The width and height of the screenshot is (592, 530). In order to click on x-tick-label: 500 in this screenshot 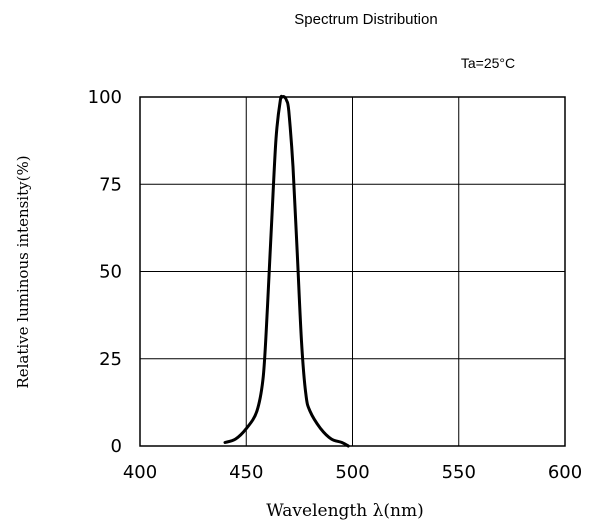, I will do `click(352, 472)`.